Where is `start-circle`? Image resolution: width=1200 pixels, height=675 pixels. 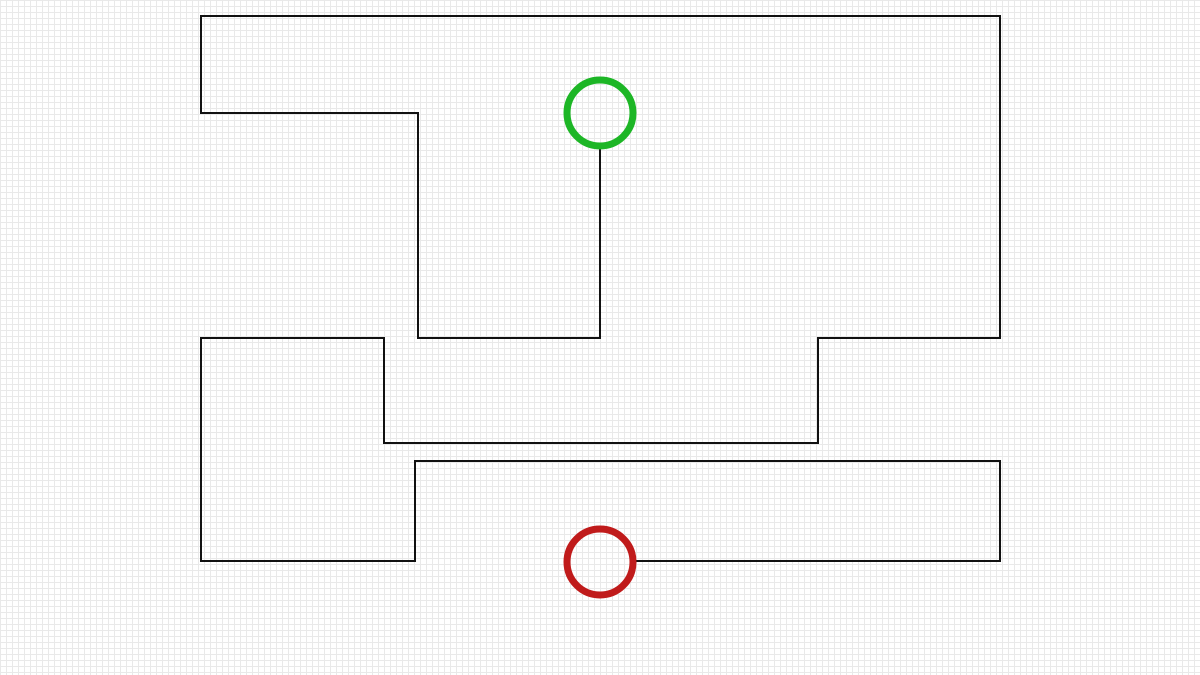
start-circle is located at coordinates (600, 113).